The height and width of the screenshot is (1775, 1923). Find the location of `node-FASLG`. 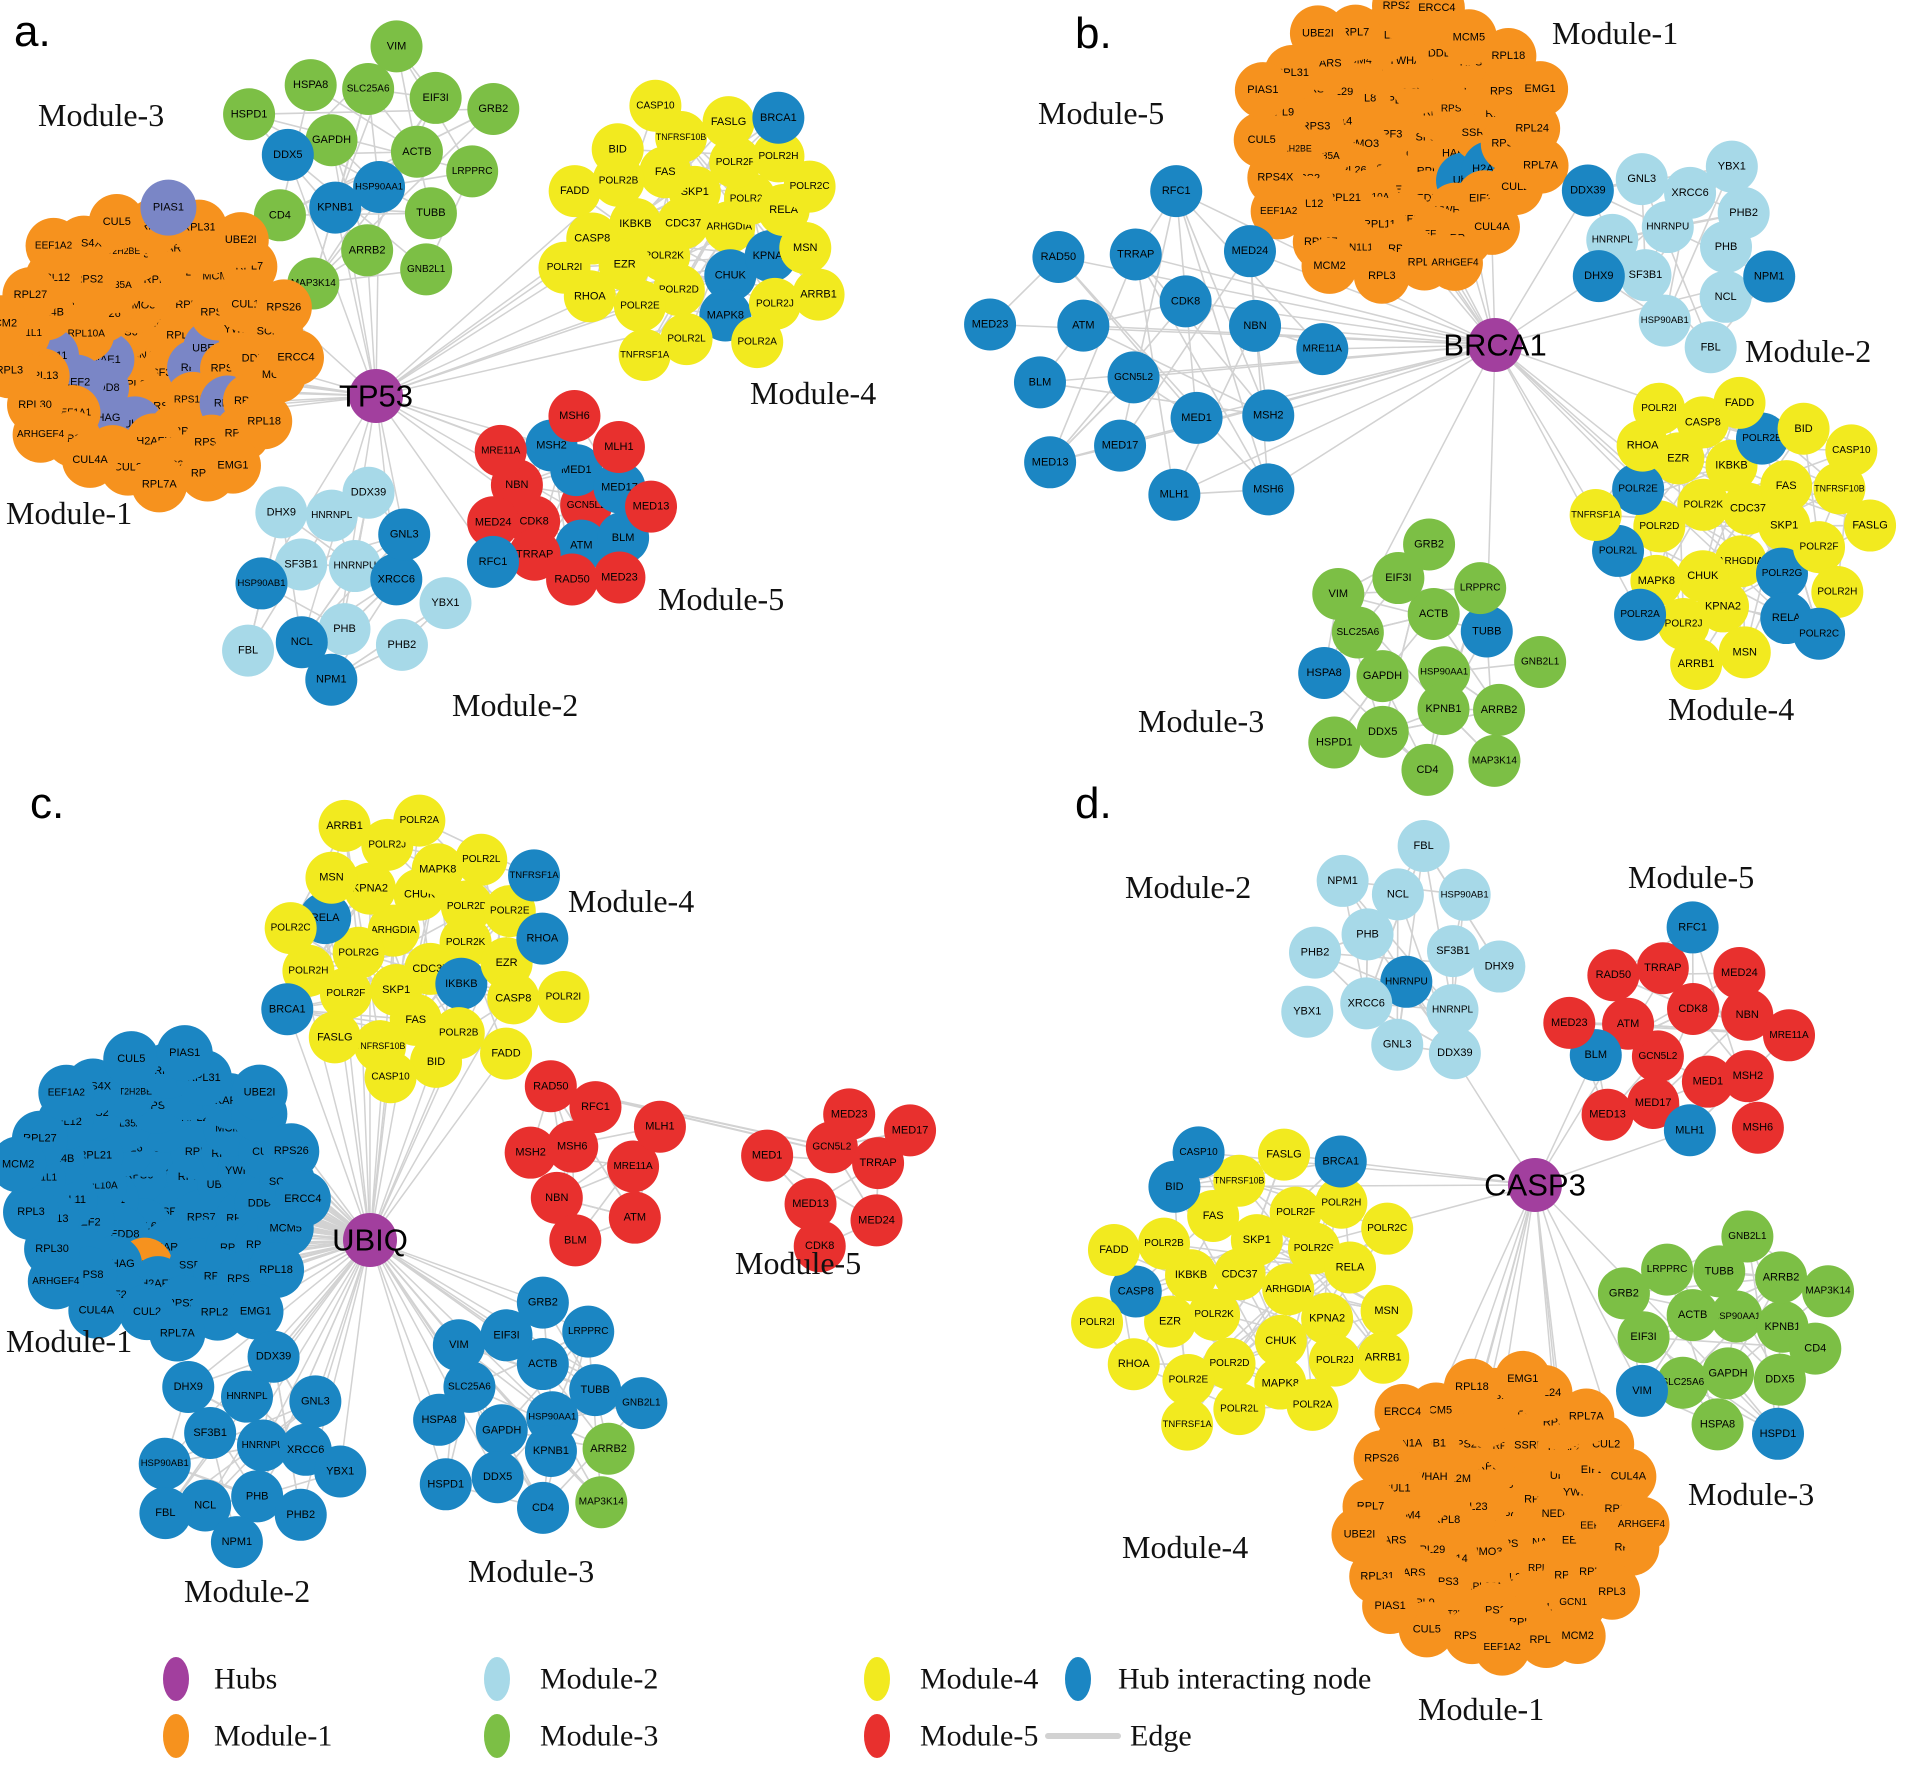

node-FASLG is located at coordinates (1283, 1154).